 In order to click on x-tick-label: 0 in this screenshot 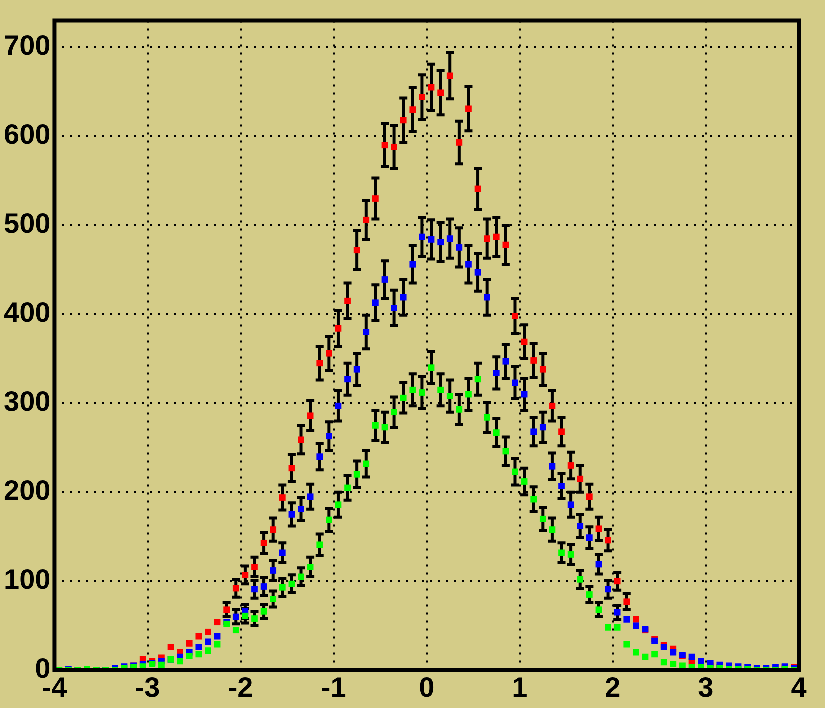, I will do `click(427, 687)`.